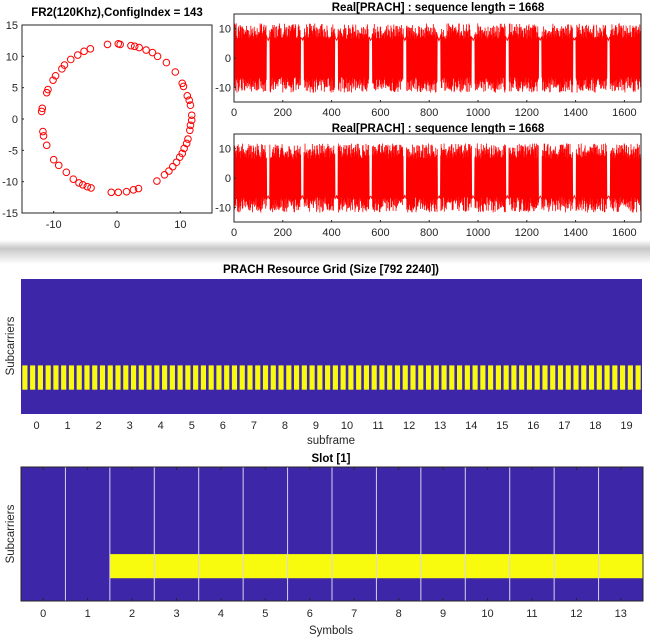  Describe the element at coordinates (409, 426) in the screenshot. I see `resource-grid-xtick-label: 12` at that location.